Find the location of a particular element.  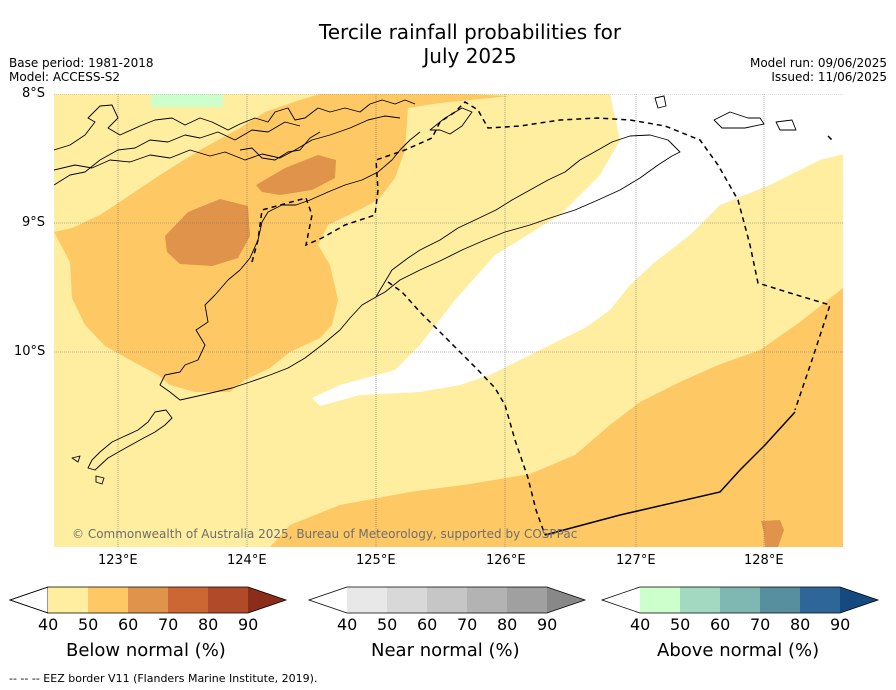

model-run-text: Model run: 09/06/2025 is located at coordinates (818, 63).